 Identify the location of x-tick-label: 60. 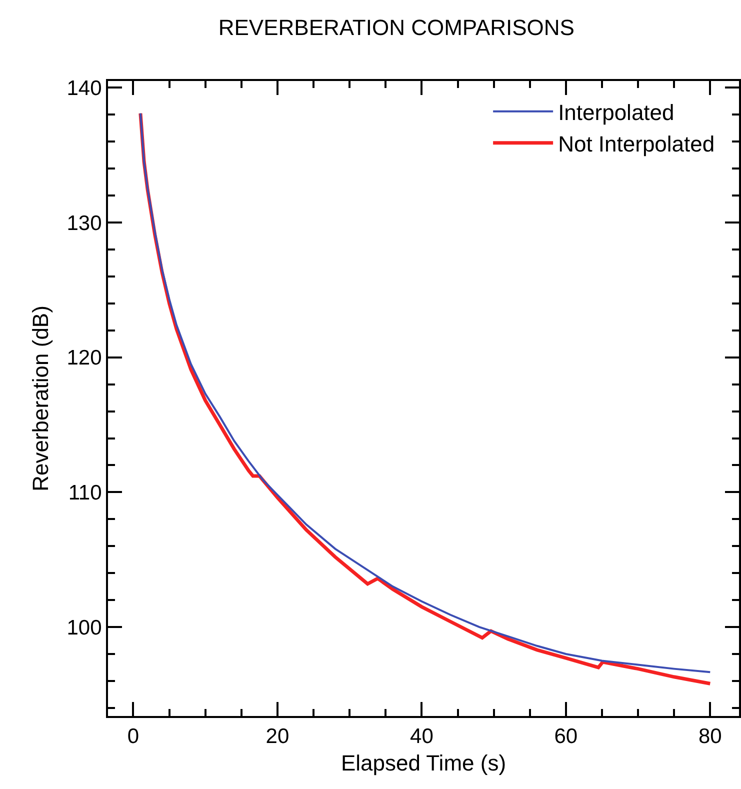
(566, 736).